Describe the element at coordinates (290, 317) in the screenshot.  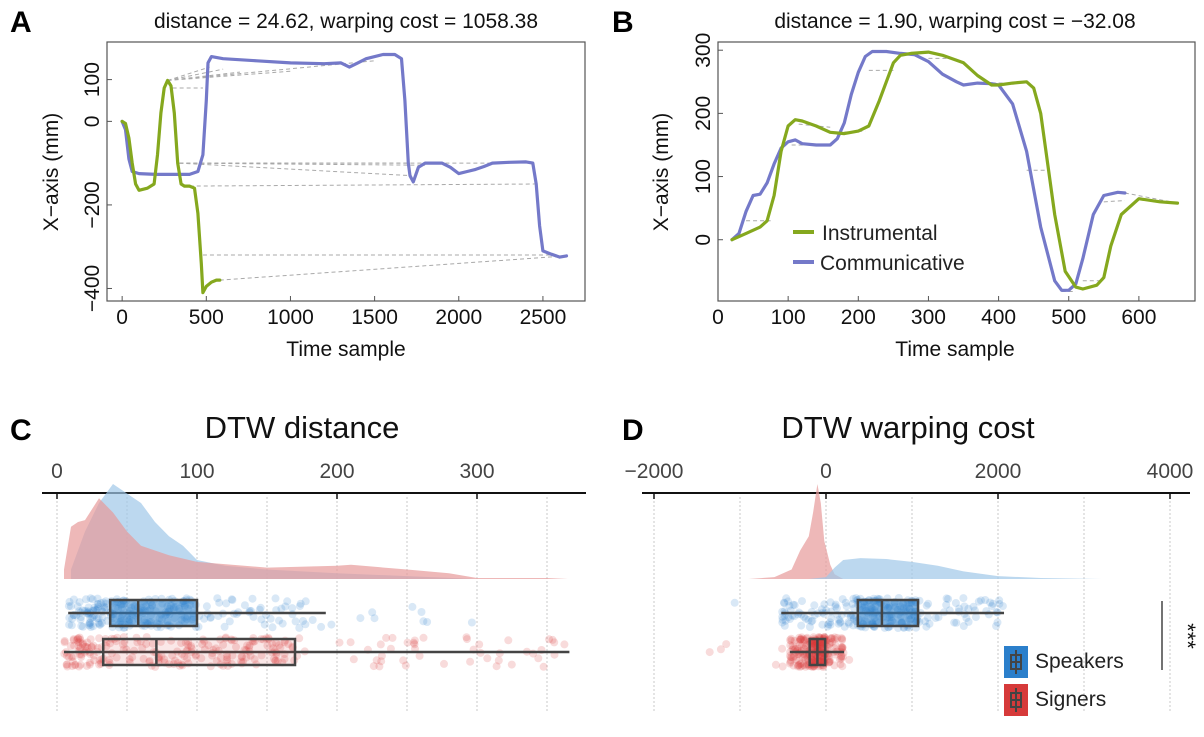
I see `x-tick-label: 1000` at that location.